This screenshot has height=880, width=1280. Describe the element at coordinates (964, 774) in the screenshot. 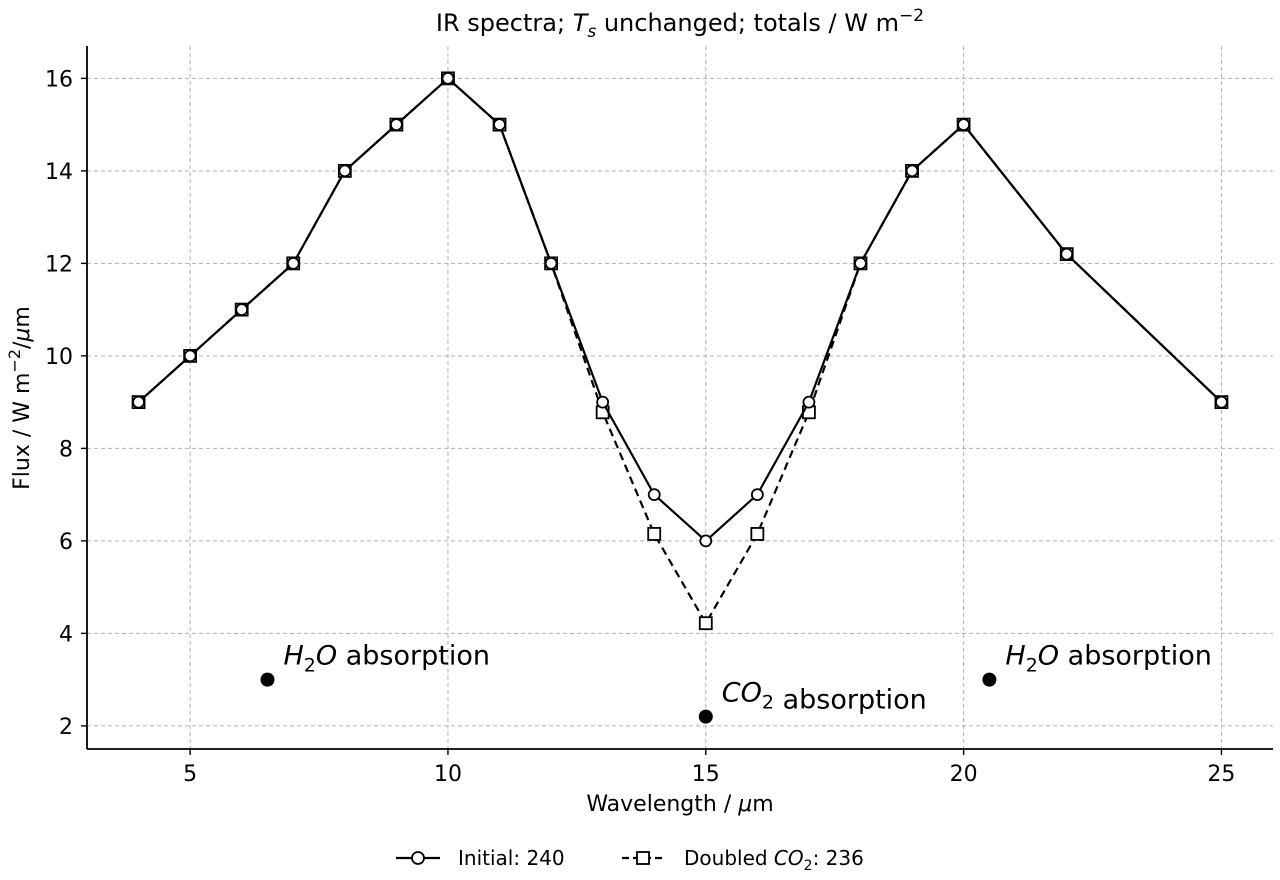

I see `x-tick-label: 20` at that location.